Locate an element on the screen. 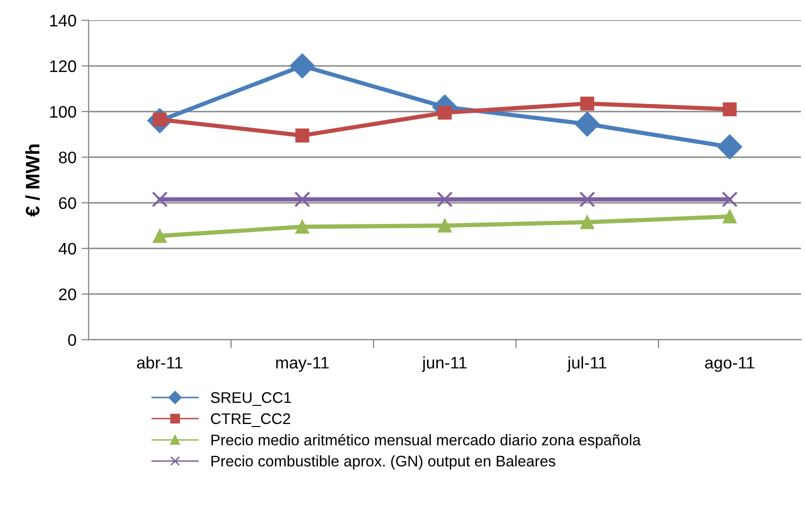  x-tick-label: abr-11 is located at coordinates (159, 362).